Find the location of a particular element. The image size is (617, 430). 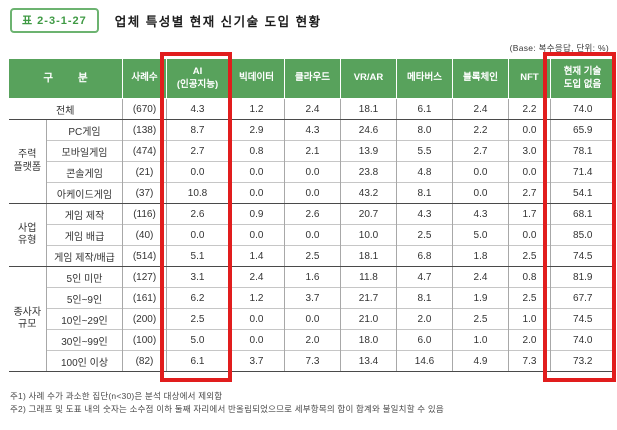

value-cell-col1: 0.9 is located at coordinates (256, 214).